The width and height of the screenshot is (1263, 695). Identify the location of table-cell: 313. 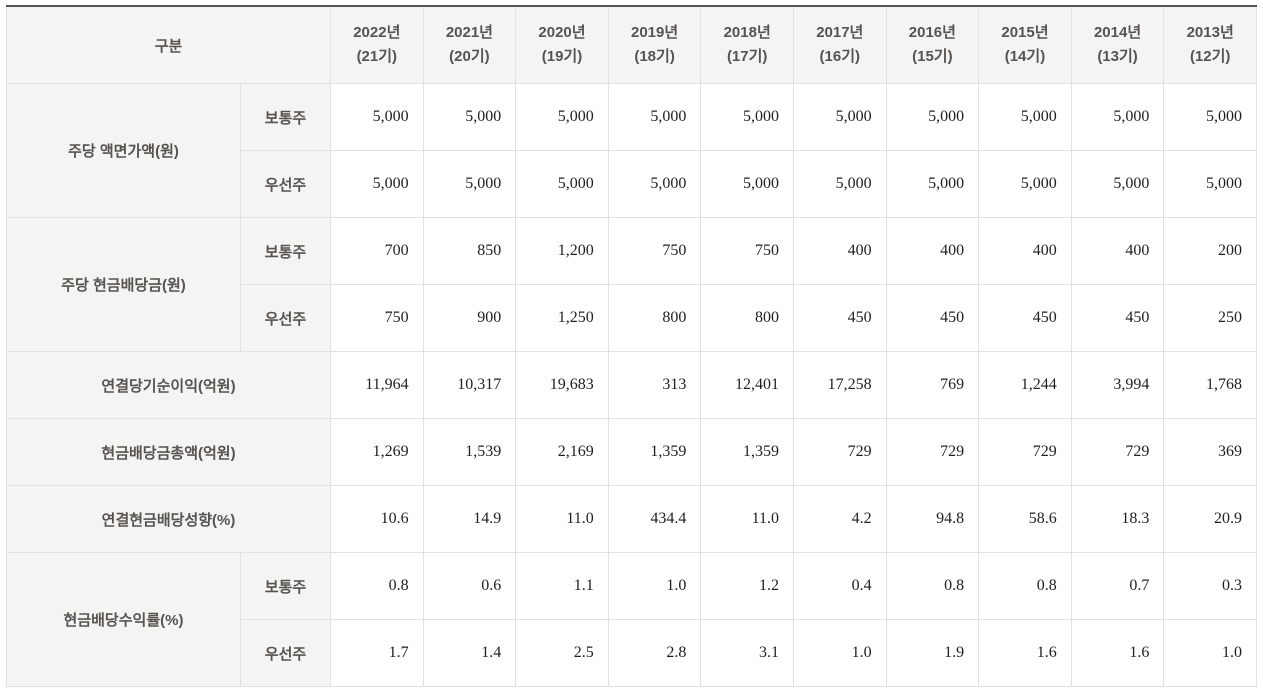
(654, 385).